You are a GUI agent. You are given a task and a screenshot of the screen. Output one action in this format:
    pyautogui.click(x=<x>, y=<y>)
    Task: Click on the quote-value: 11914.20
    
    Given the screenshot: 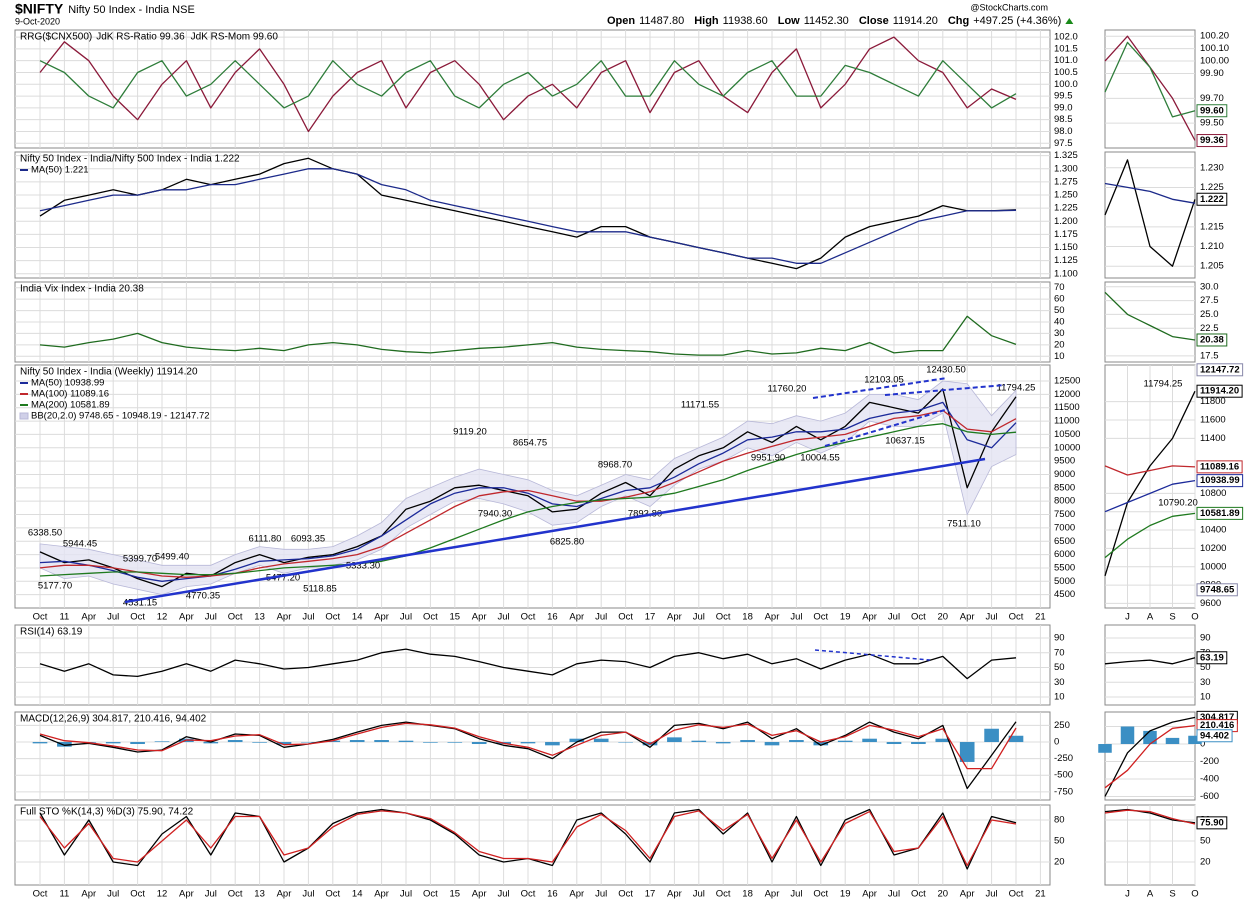 What is the action you would take?
    pyautogui.click(x=915, y=21)
    